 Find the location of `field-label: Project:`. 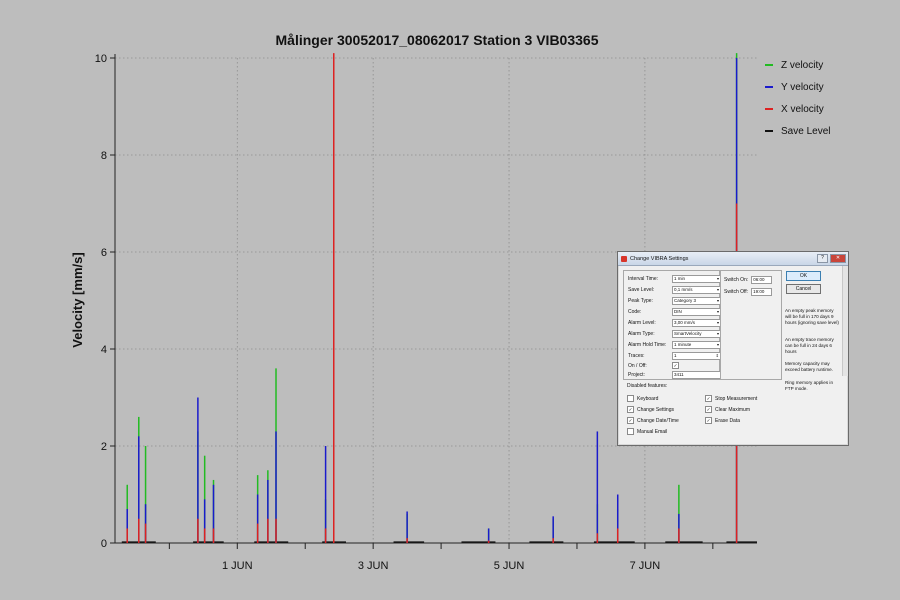

field-label: Project: is located at coordinates (636, 374).